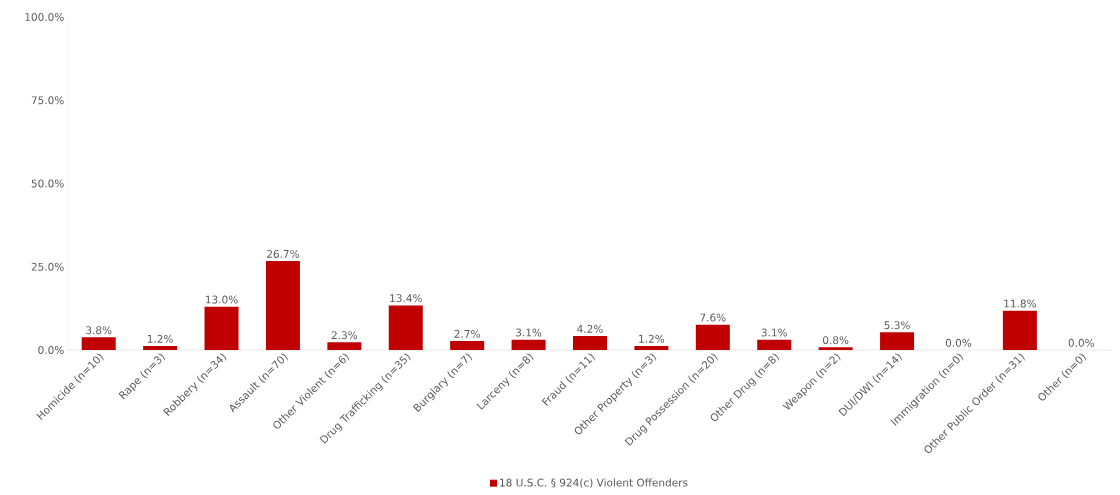 The image size is (1120, 495). Describe the element at coordinates (467, 333) in the screenshot. I see `data-label: 2.7%` at that location.